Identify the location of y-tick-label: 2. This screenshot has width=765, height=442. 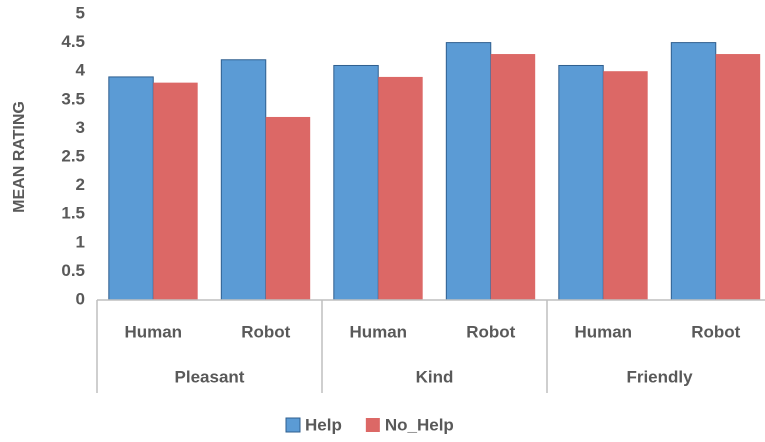
(80, 184).